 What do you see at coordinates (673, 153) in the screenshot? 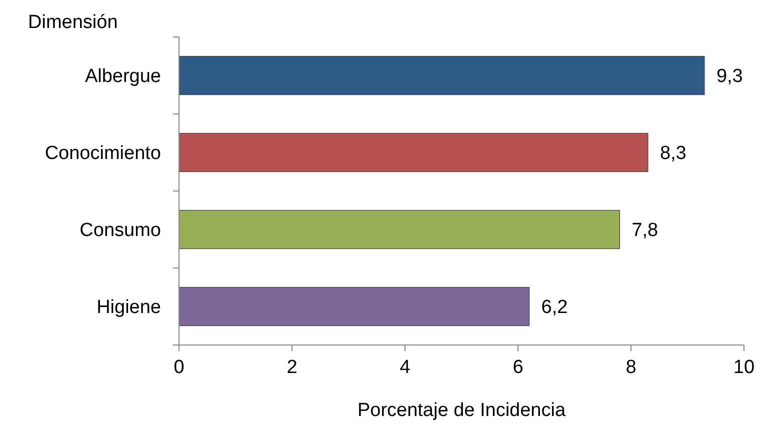
I see `data-label: 8,3` at bounding box center [673, 153].